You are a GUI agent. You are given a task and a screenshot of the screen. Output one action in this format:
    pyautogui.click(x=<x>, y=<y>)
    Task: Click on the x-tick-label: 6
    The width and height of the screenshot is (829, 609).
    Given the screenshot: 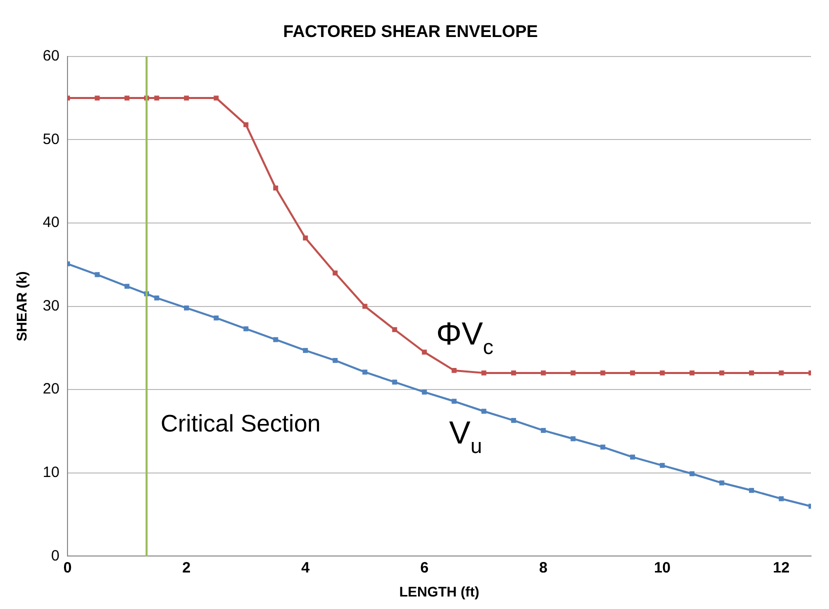 What is the action you would take?
    pyautogui.click(x=424, y=567)
    